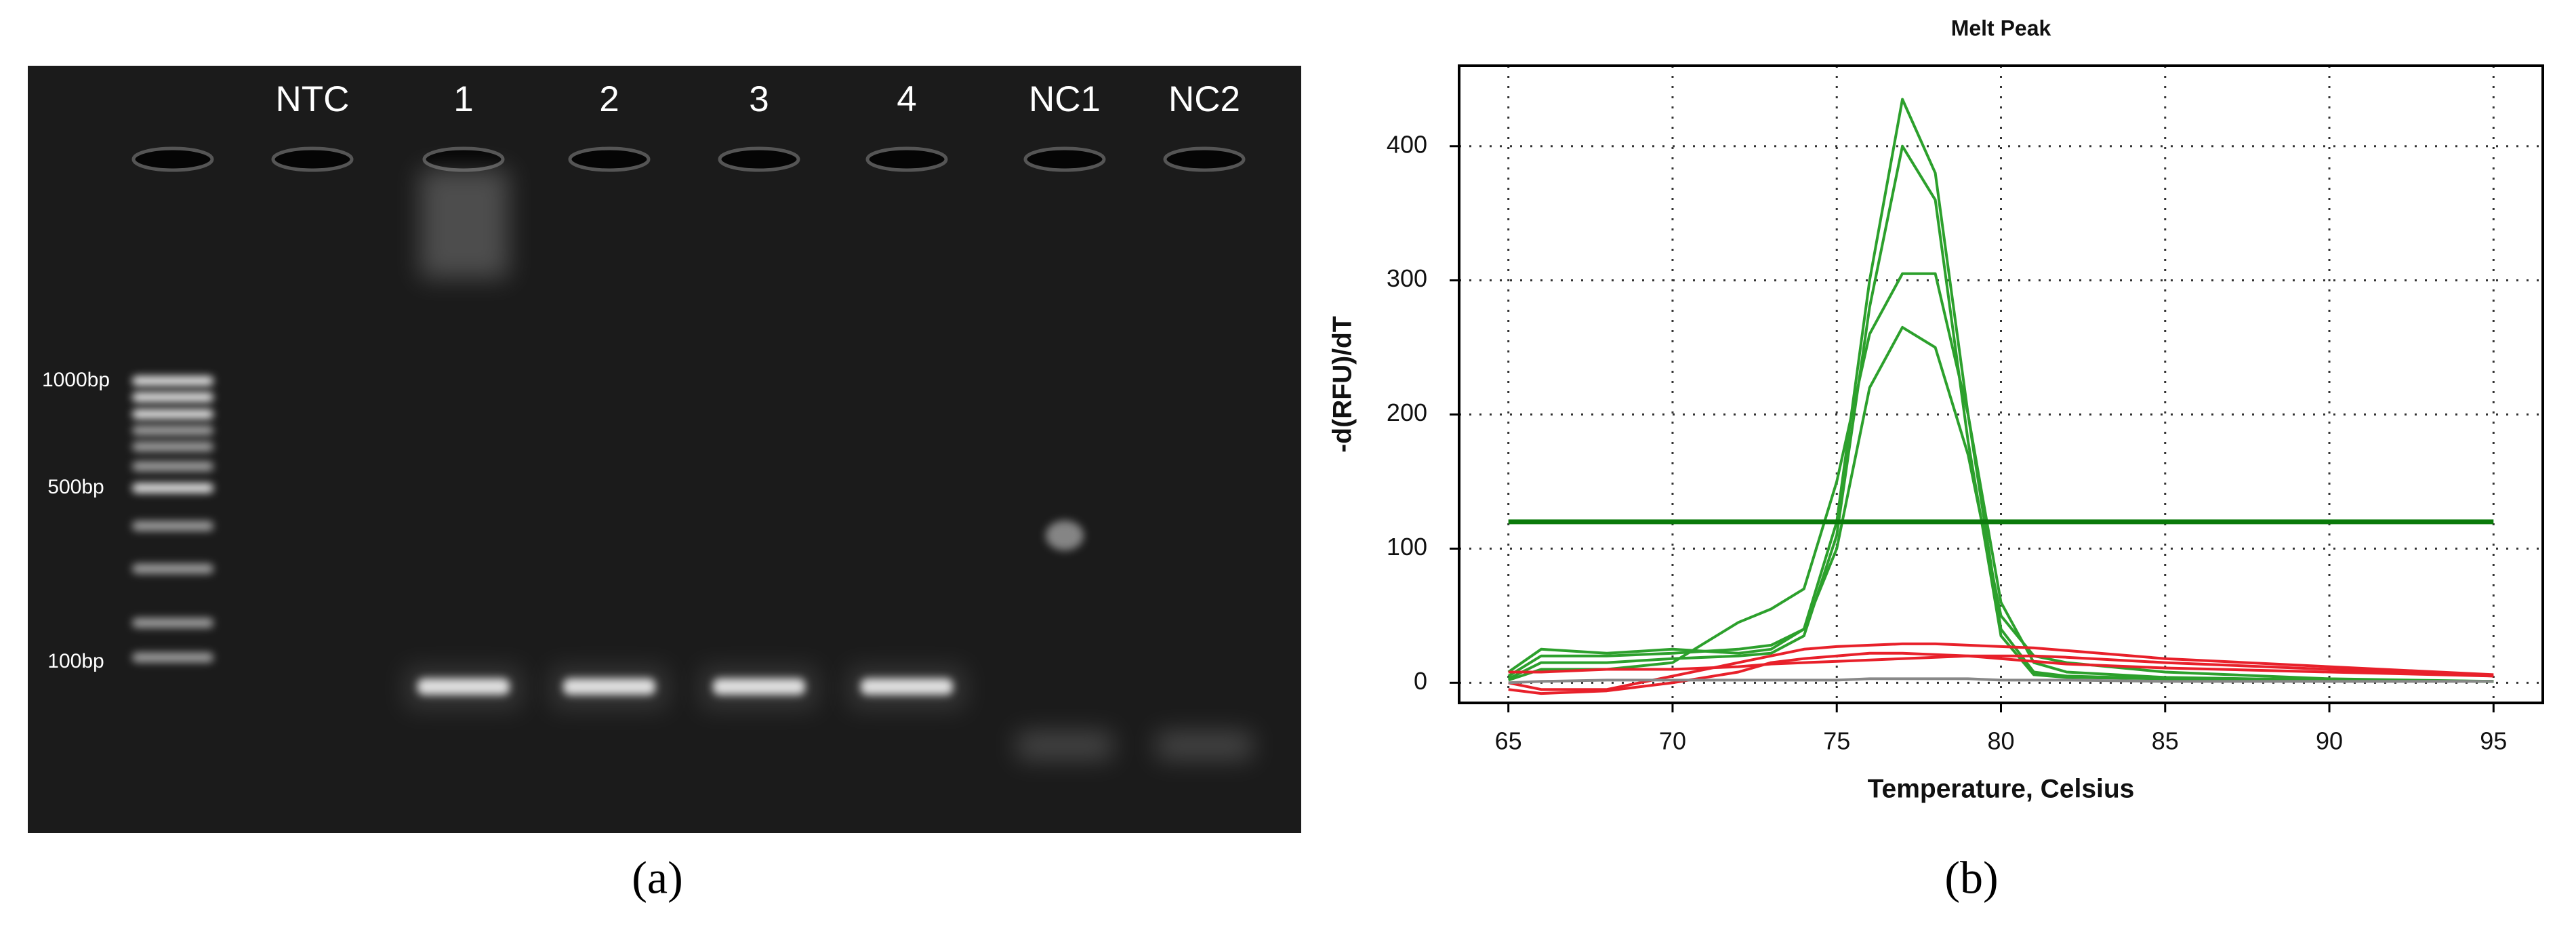  What do you see at coordinates (2330, 741) in the screenshot?
I see `x-tick-label: 90` at bounding box center [2330, 741].